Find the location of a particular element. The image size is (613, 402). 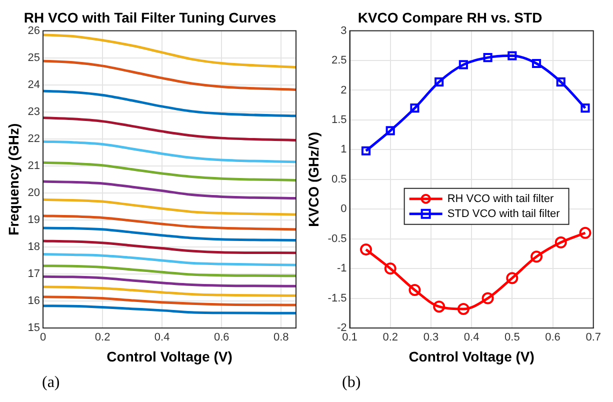

y-tick-label: -2 is located at coordinates (341, 328).